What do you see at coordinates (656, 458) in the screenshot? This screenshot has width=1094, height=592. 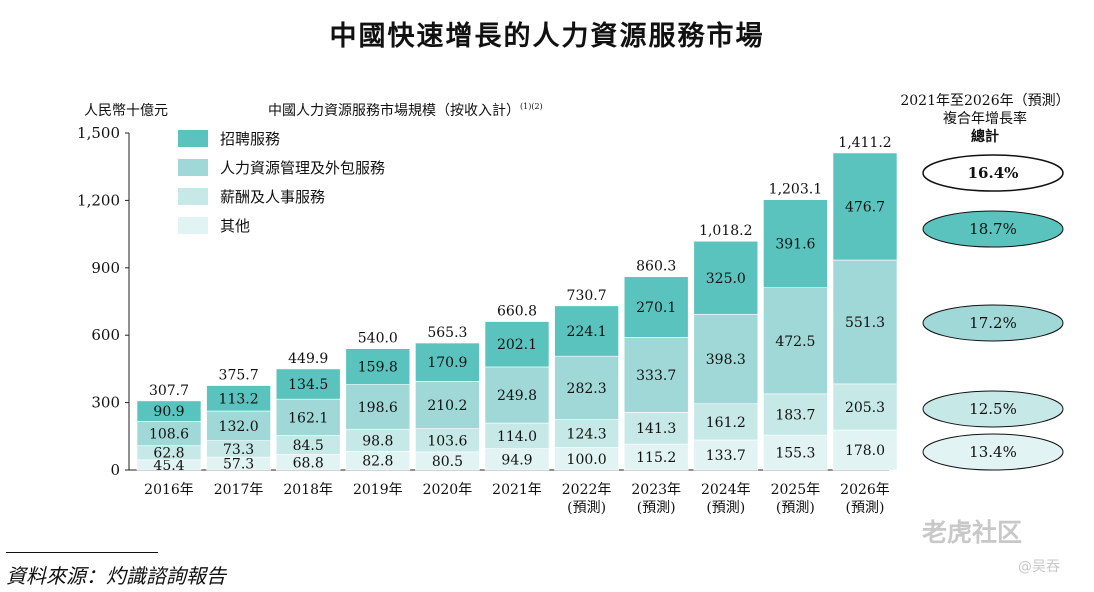 I see `data-label: 115.2` at bounding box center [656, 458].